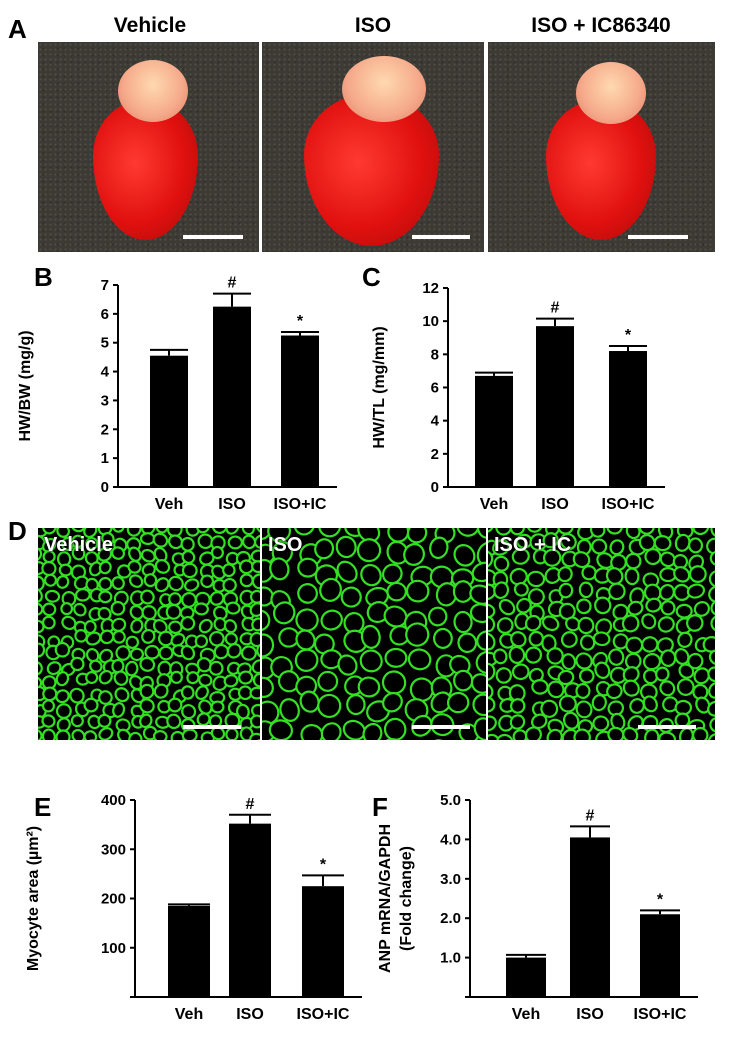  What do you see at coordinates (379, 387) in the screenshot?
I see `y-axis-label: HW/TL (mg/mm)` at bounding box center [379, 387].